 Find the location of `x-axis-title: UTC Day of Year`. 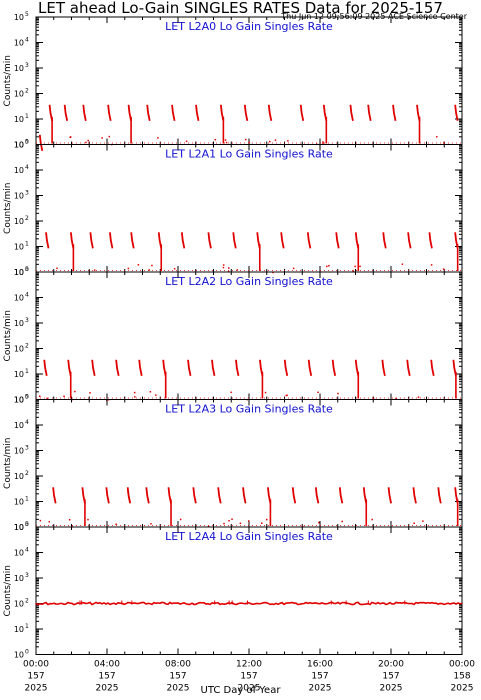

x-axis-title: UTC Day of Year is located at coordinates (240, 690).